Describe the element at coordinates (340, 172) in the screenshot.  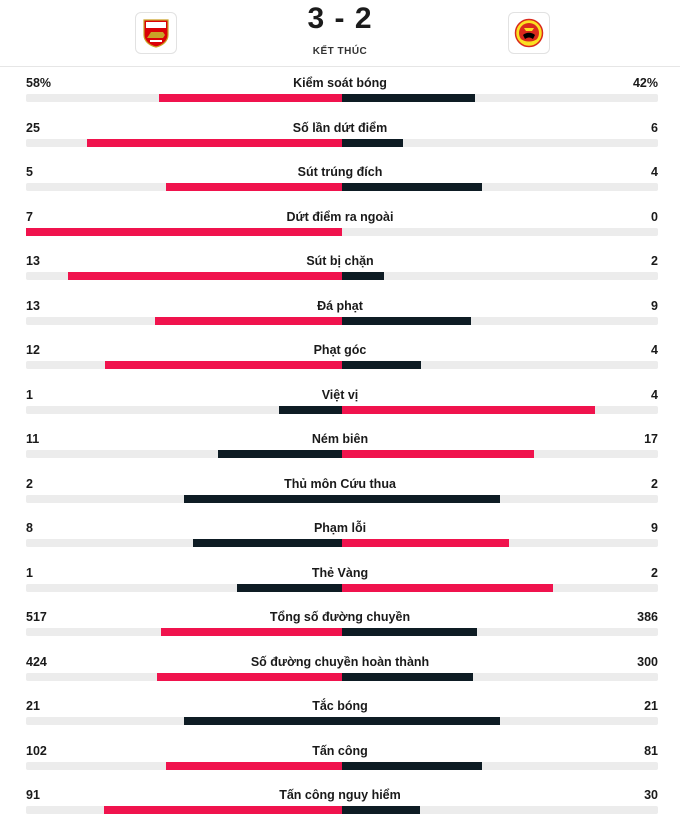
I see `stat-label: Sút trúng đích` at that location.